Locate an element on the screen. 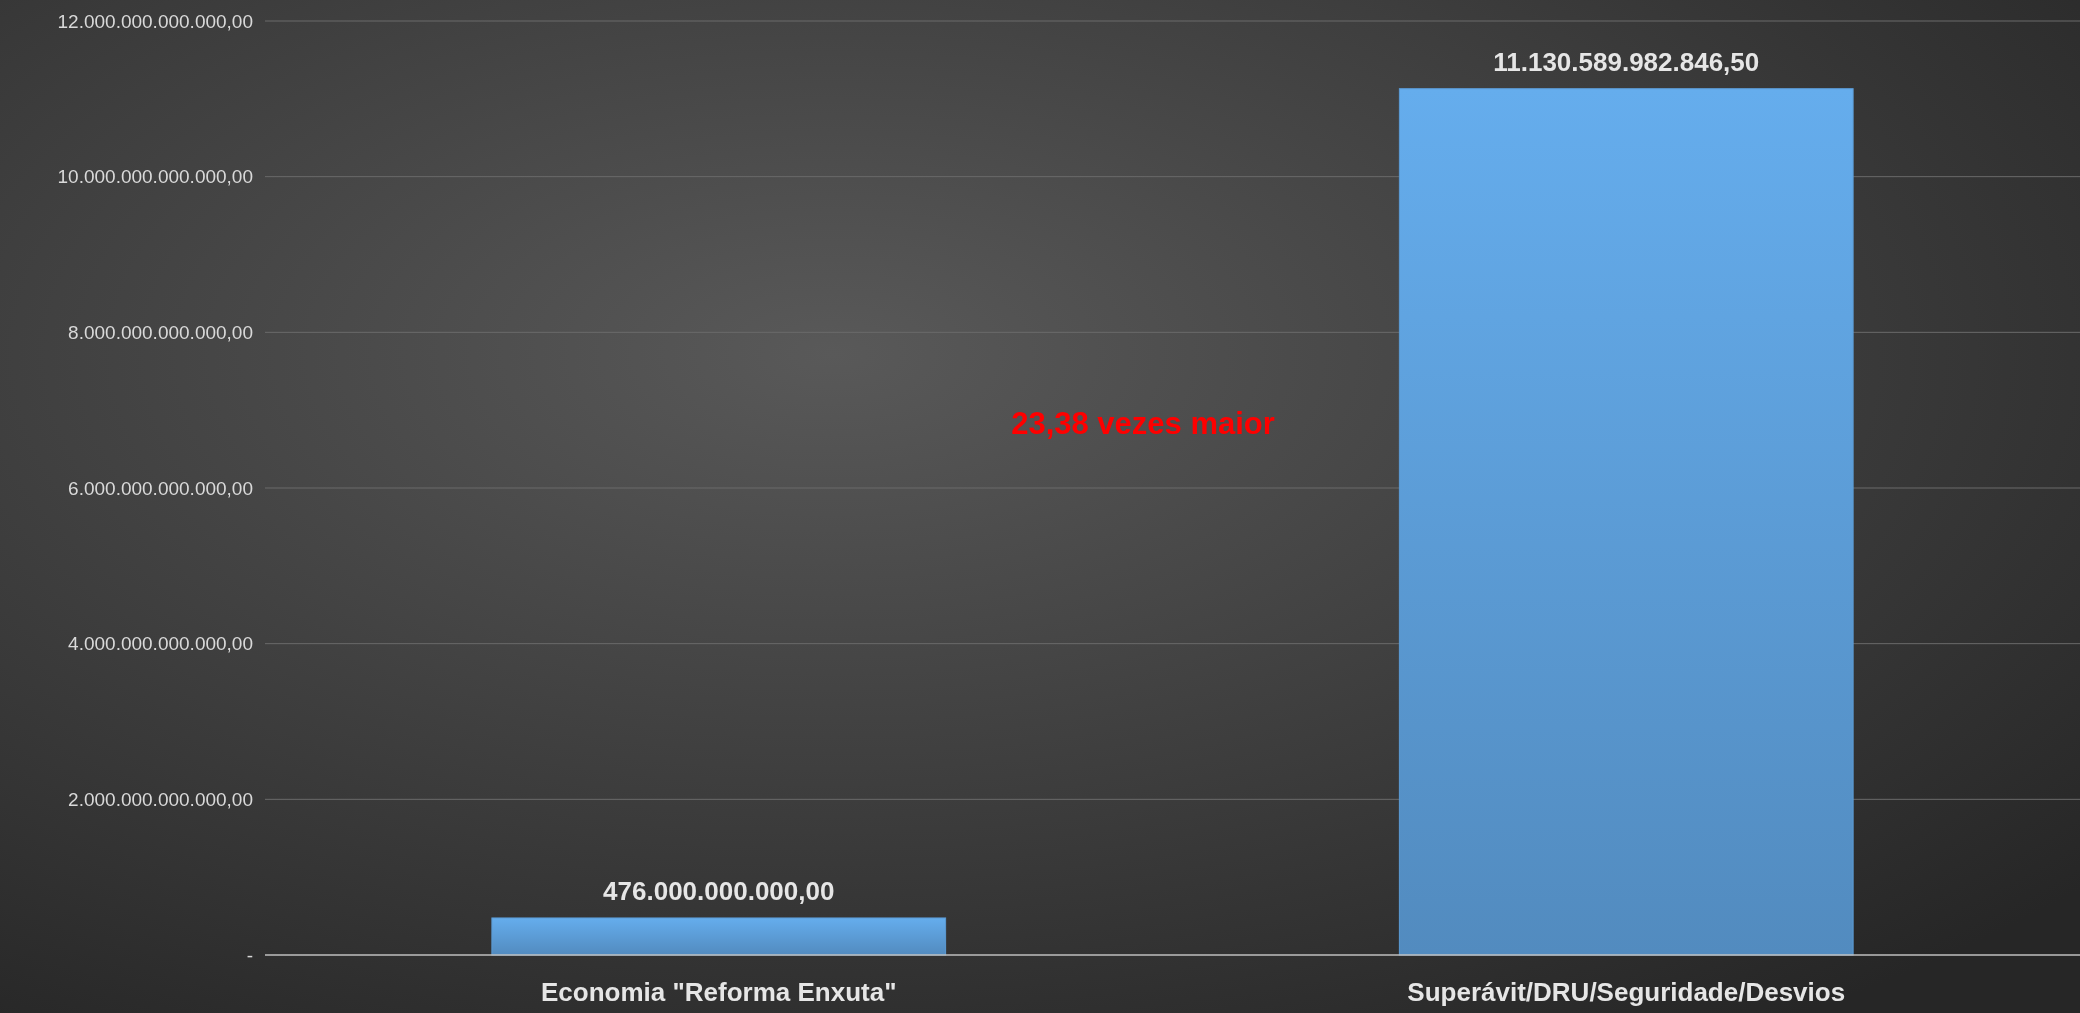 Image resolution: width=2080 pixels, height=1013 pixels. x-tick-label: Economia "Reforma Enxuta" is located at coordinates (718, 992).